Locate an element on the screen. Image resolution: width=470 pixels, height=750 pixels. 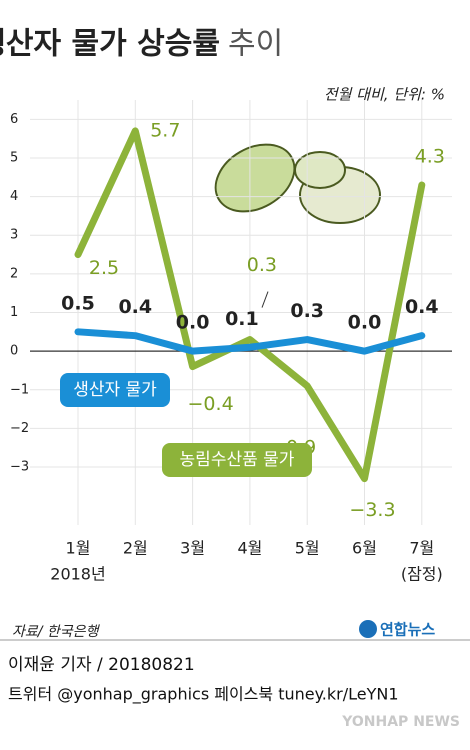
y-tick-label: 6 is located at coordinates (14, 119).